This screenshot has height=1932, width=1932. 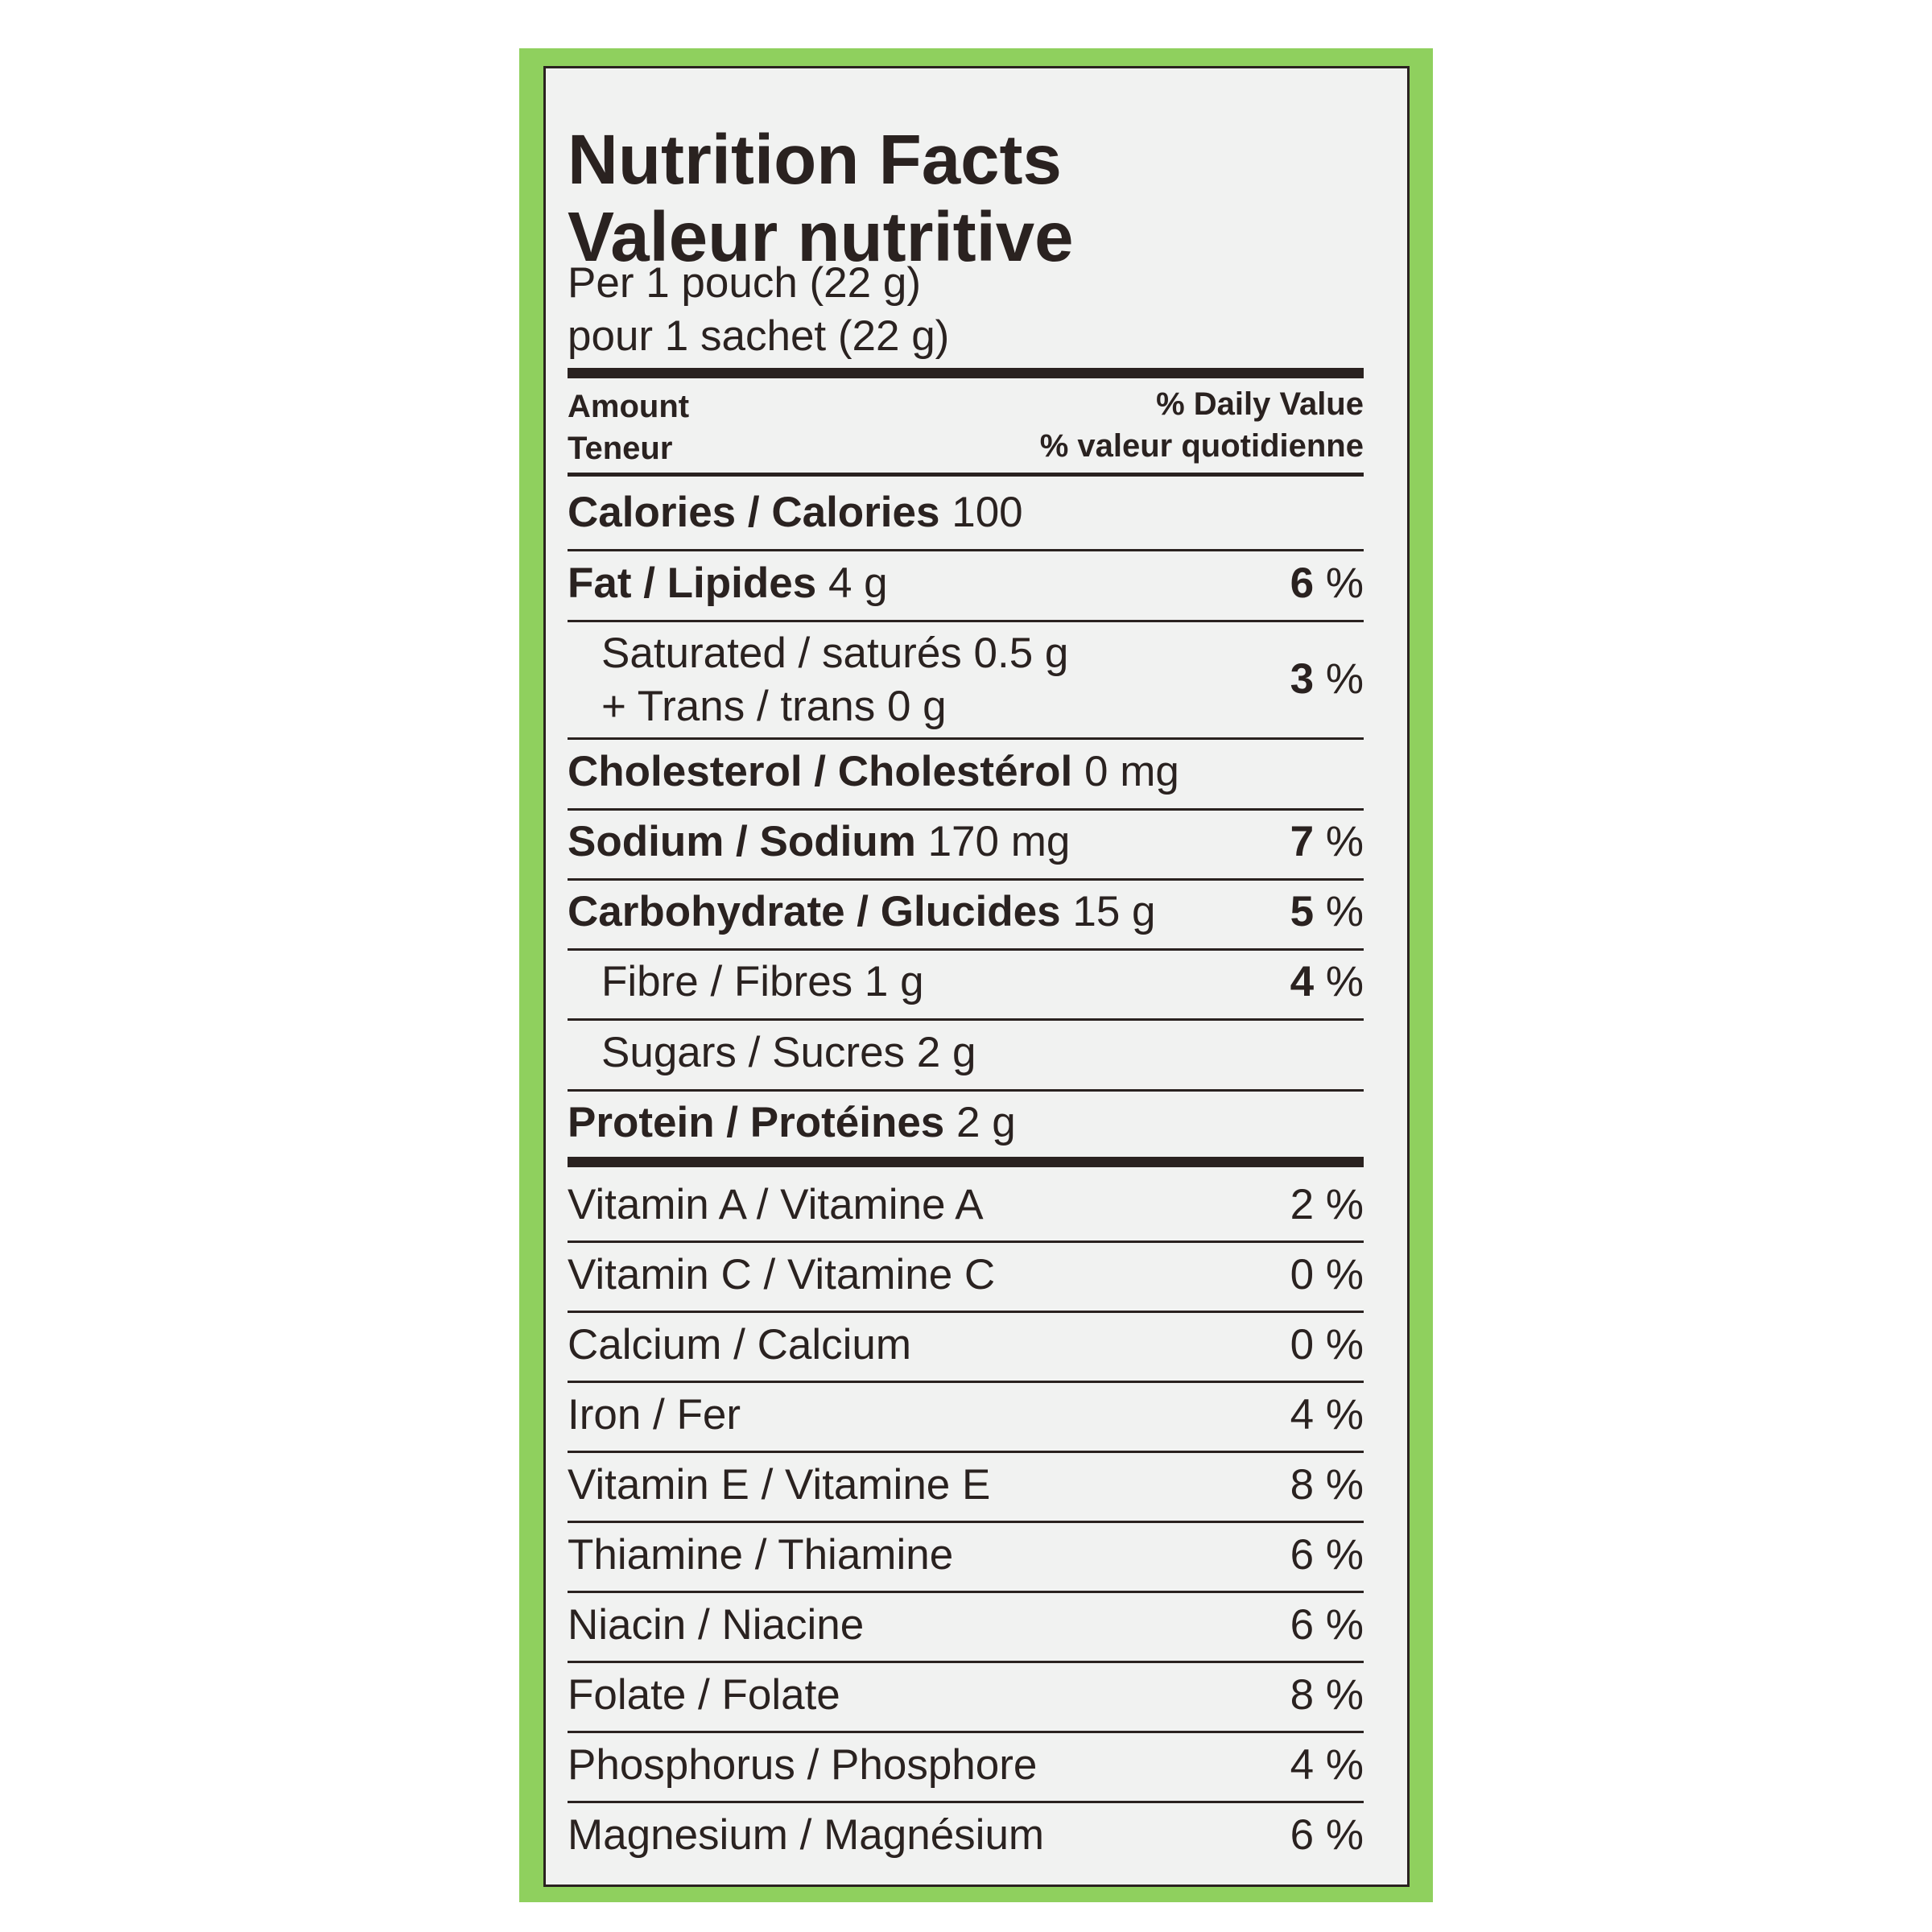 I want to click on nutrient-label: Carbohydrate / Glucides 15 g, so click(x=862, y=911).